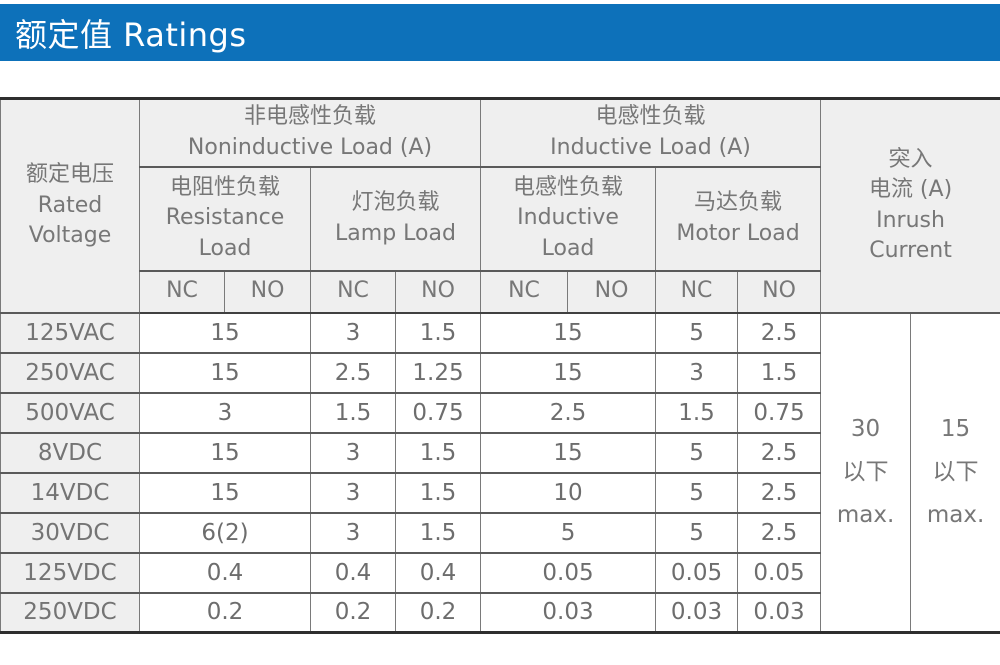 The height and width of the screenshot is (665, 1000). Describe the element at coordinates (779, 412) in the screenshot. I see `motor-no-value: 0.75` at that location.